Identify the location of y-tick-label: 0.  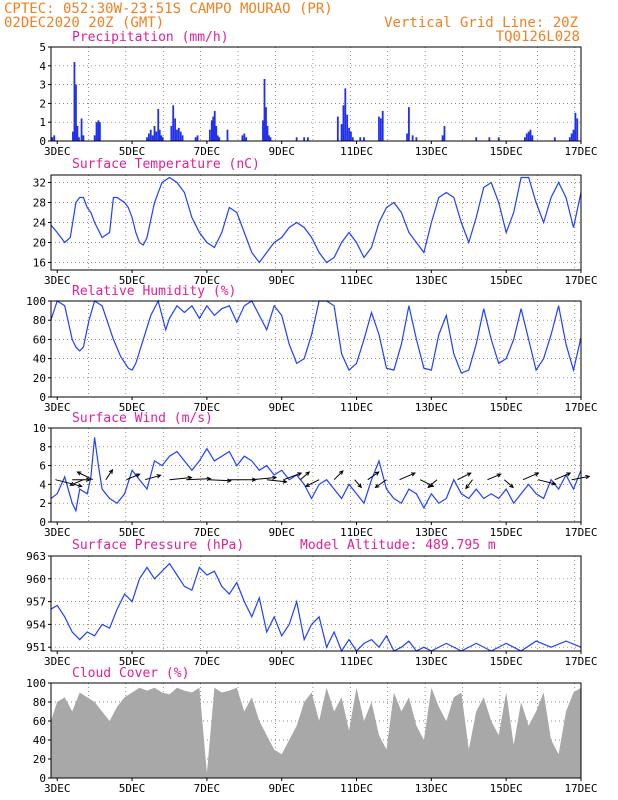
(42, 778).